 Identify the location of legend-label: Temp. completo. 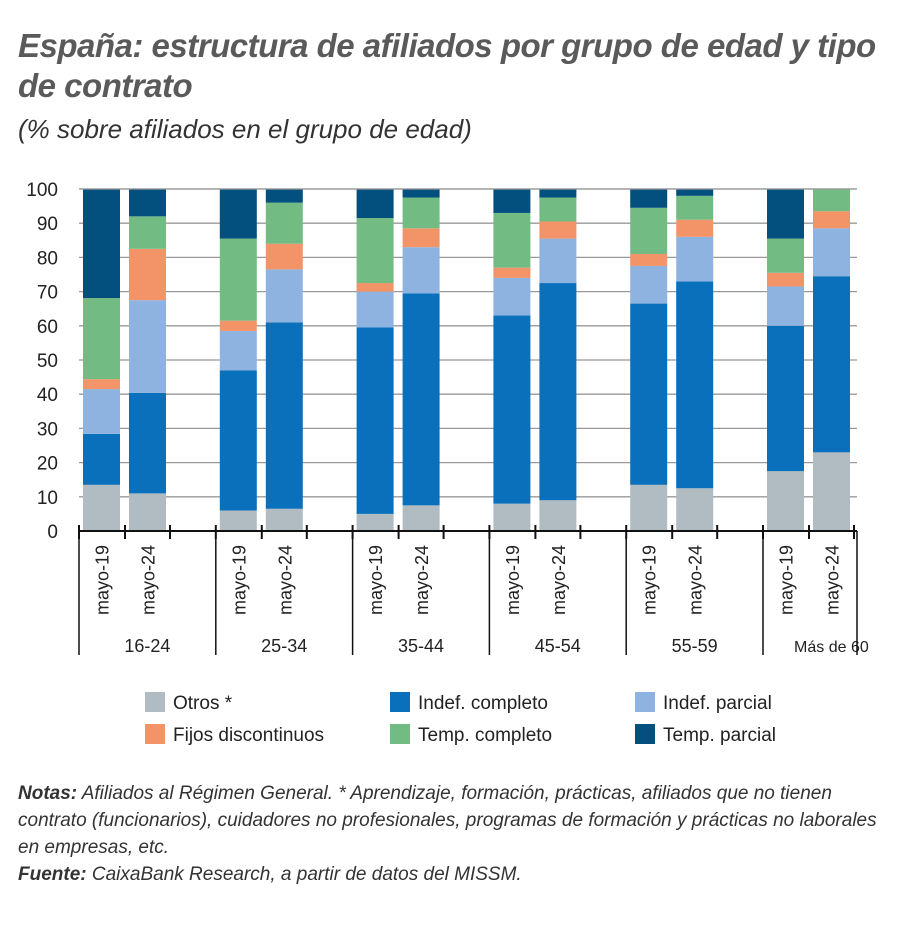
(485, 735).